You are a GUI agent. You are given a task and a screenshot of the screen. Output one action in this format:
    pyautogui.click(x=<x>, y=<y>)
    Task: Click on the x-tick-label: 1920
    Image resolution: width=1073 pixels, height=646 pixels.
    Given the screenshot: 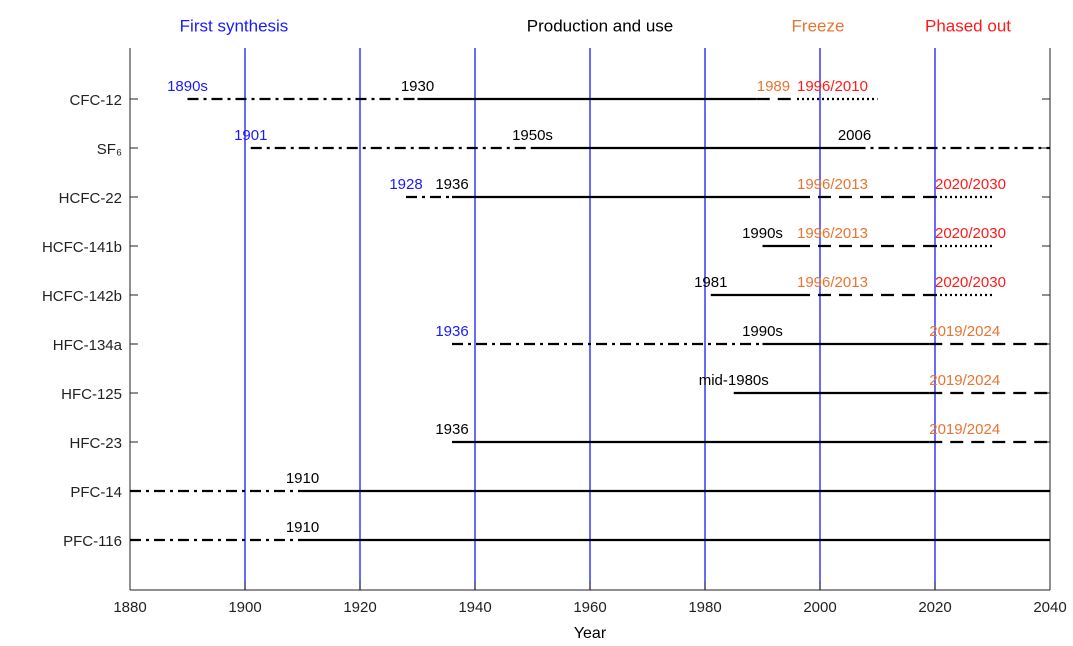 What is the action you would take?
    pyautogui.click(x=359, y=607)
    